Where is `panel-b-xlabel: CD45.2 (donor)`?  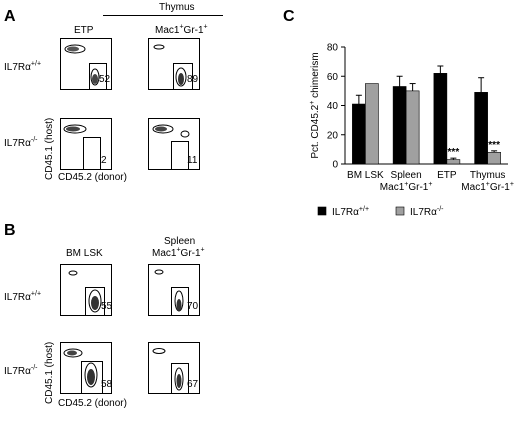 panel-b-xlabel: CD45.2 (donor) is located at coordinates (92, 403).